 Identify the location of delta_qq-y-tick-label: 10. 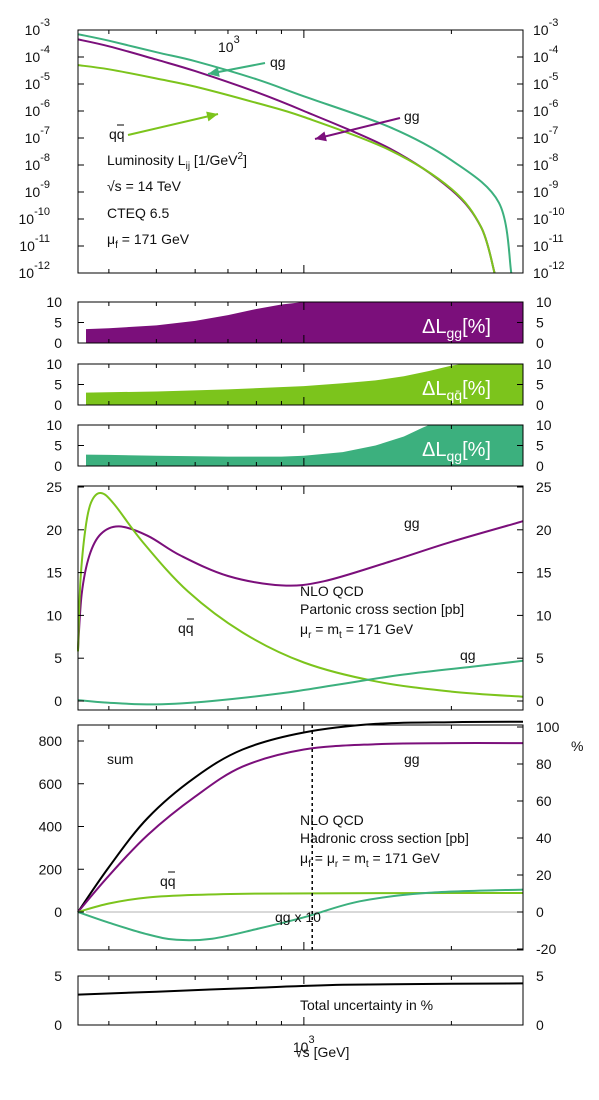
(54, 364).